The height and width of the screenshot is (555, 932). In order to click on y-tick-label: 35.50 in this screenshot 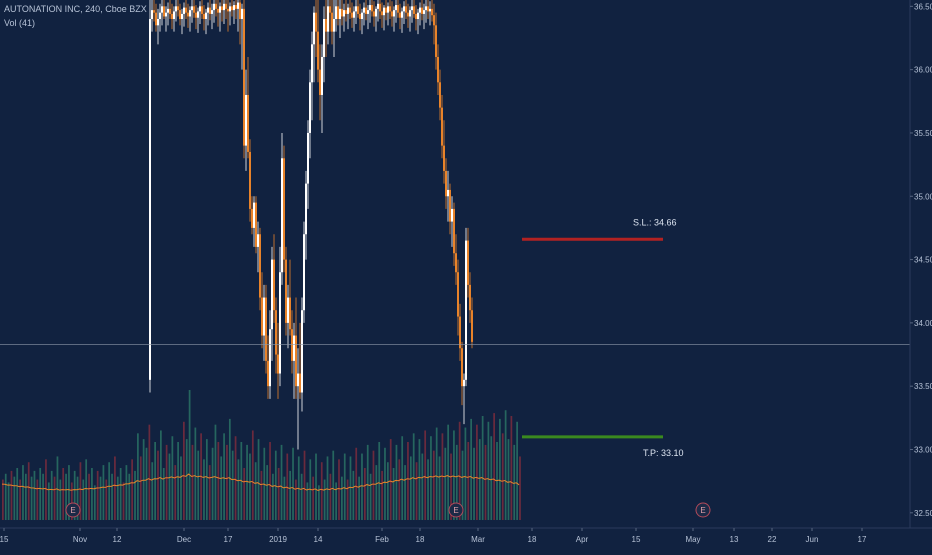, I will do `click(923, 133)`.